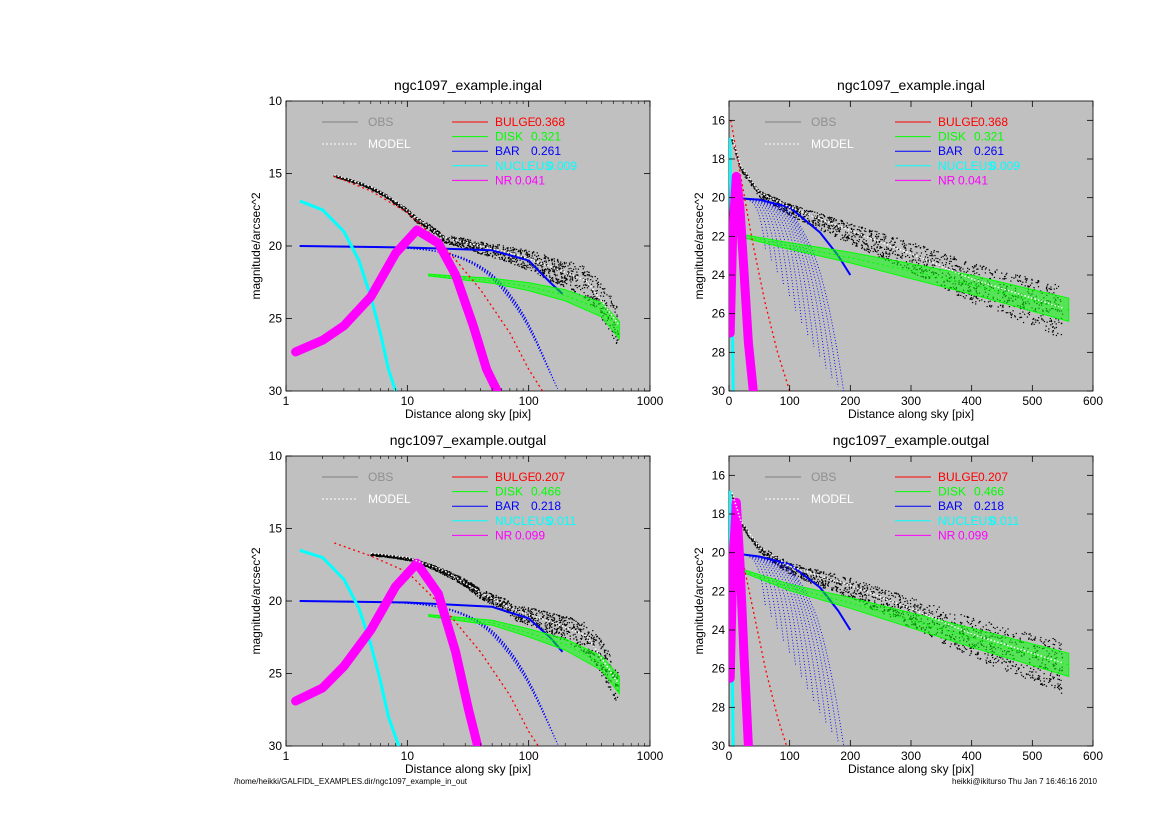 The height and width of the screenshot is (827, 1170). Describe the element at coordinates (286, 401) in the screenshot. I see `x-tick-label: 1` at that location.